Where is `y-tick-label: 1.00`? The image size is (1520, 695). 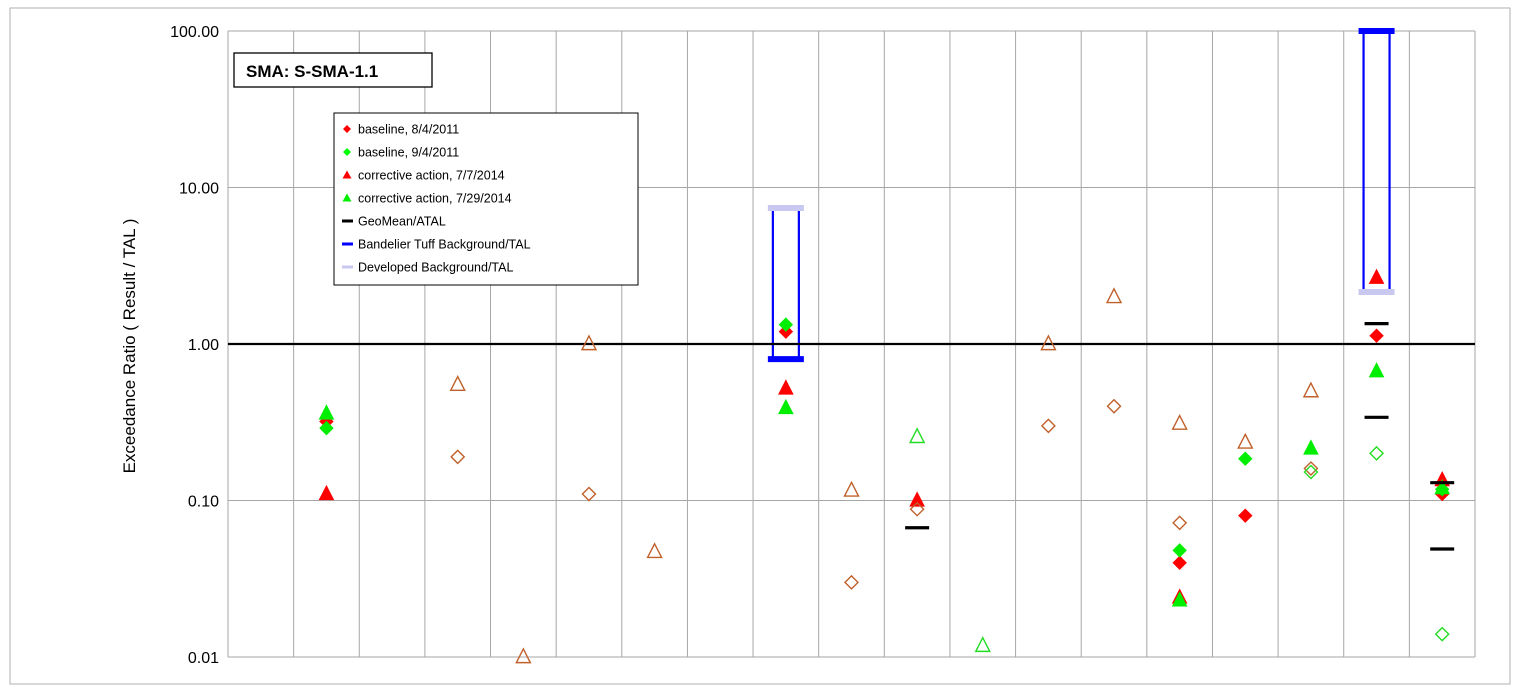
y-tick-label: 1.00 is located at coordinates (203, 345).